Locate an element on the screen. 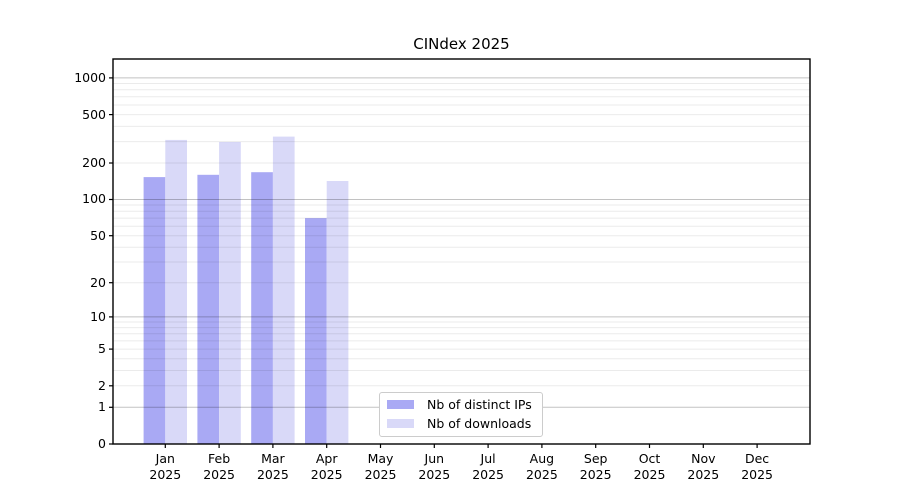 This screenshot has width=900, height=500. y-tick-label-200: 200 is located at coordinates (94, 162).